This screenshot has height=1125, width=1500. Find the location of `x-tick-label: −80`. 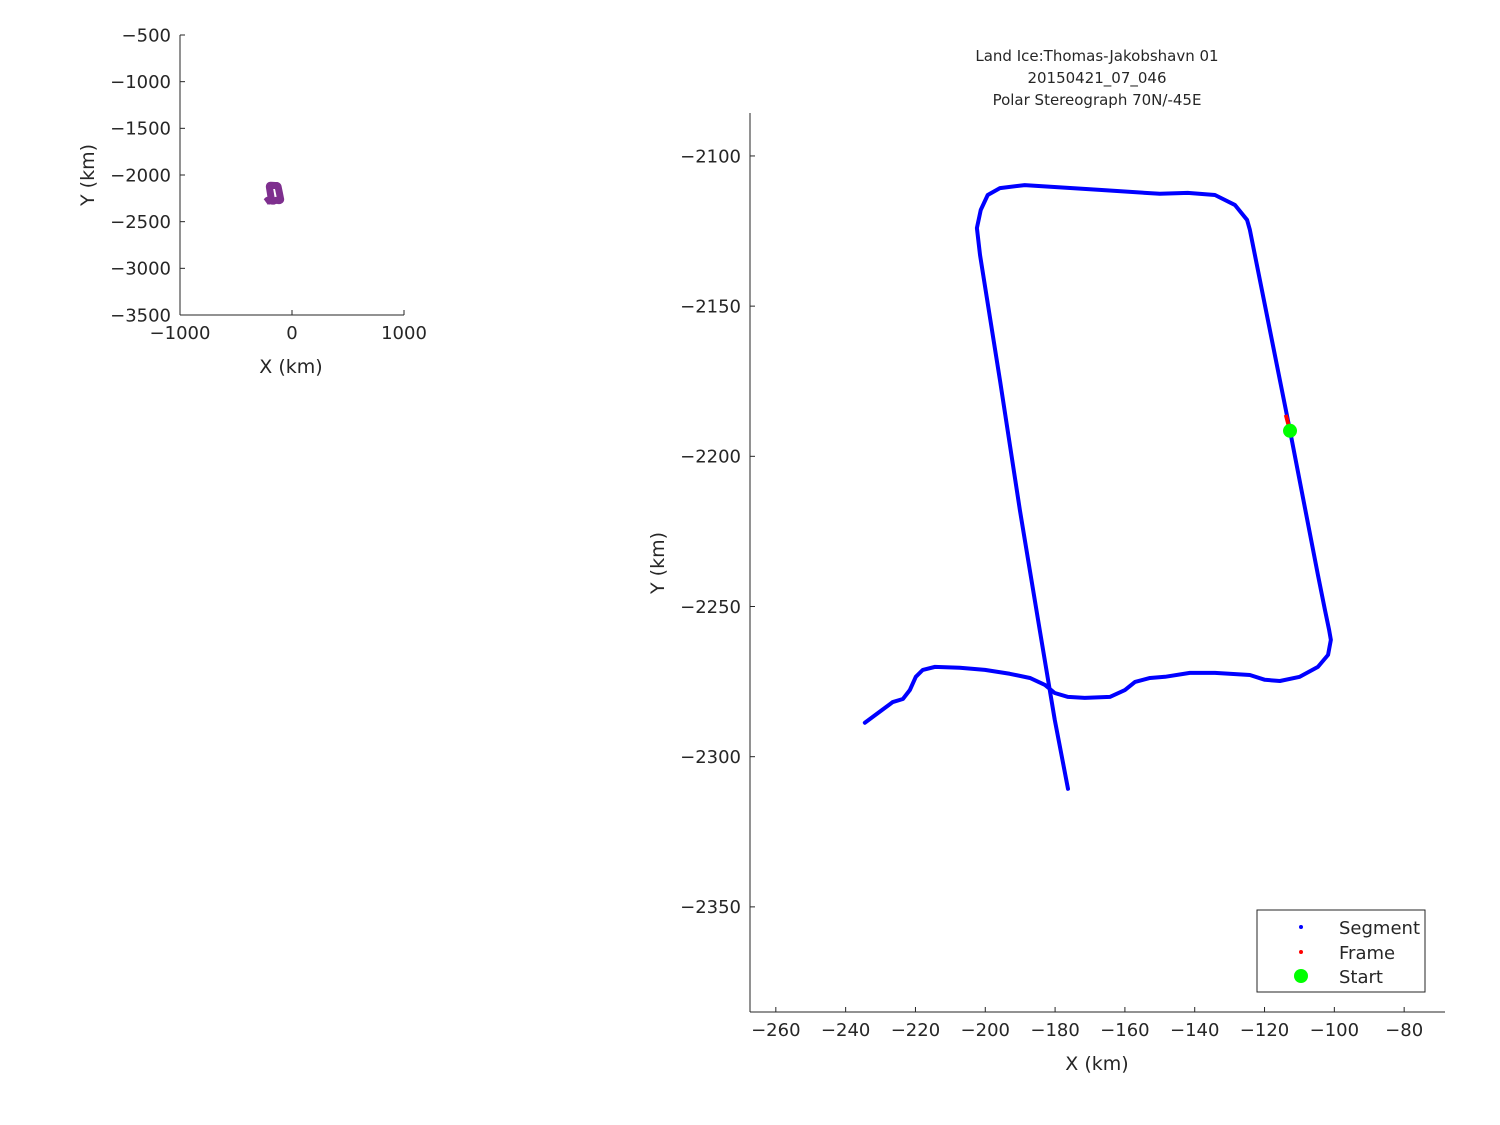

x-tick-label: −80 is located at coordinates (1404, 1030).